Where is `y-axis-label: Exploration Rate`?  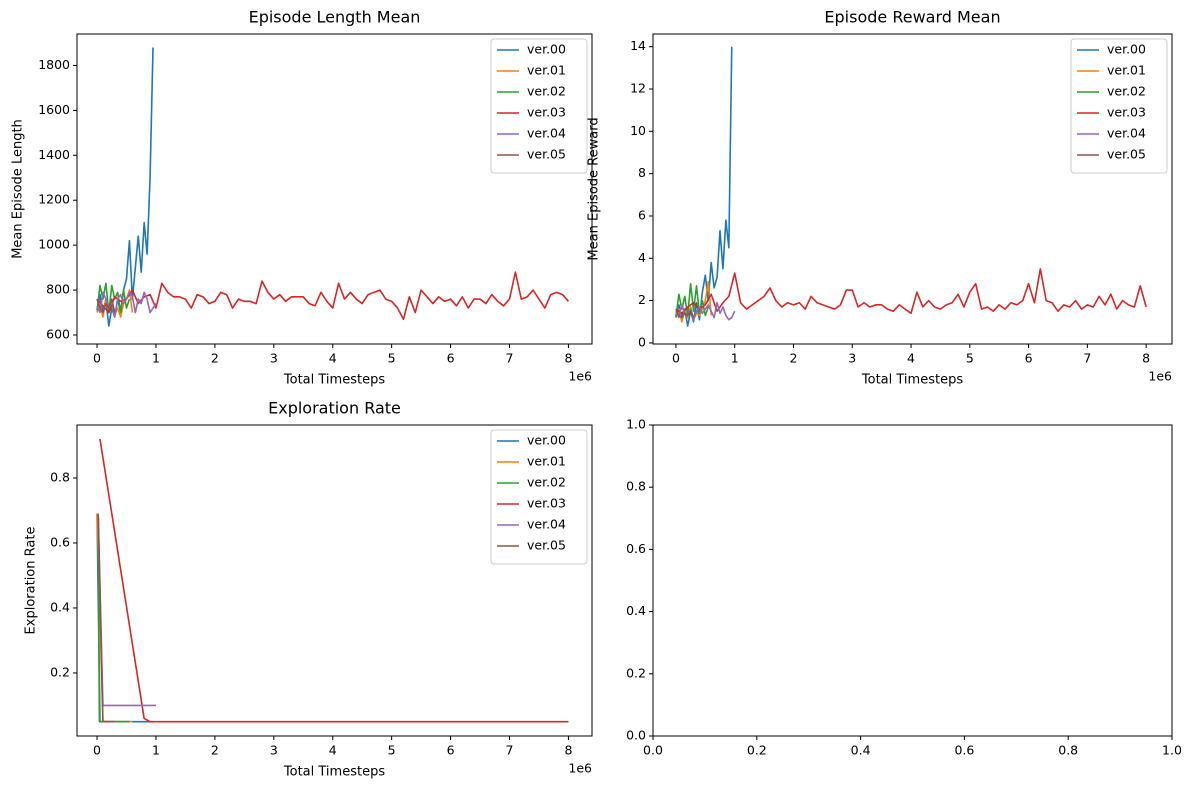 y-axis-label: Exploration Rate is located at coordinates (31, 581).